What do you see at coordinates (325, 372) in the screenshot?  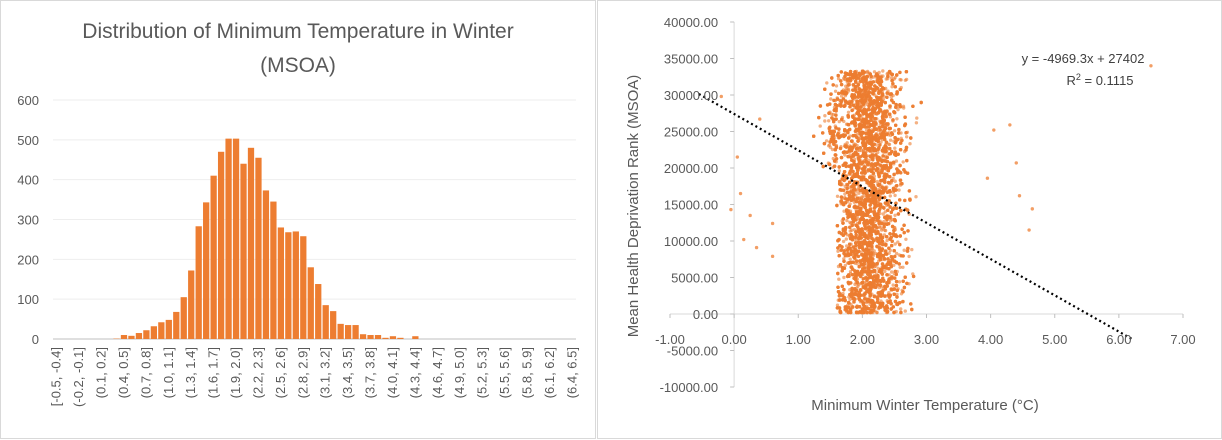 I see `x-tick-label: (3.1, 3.2]` at bounding box center [325, 372].